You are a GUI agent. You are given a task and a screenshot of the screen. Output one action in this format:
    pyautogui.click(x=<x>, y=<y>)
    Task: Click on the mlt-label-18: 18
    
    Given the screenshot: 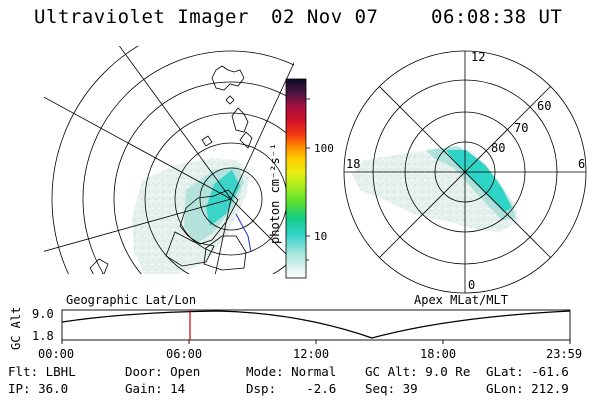 What is the action you would take?
    pyautogui.click(x=353, y=164)
    